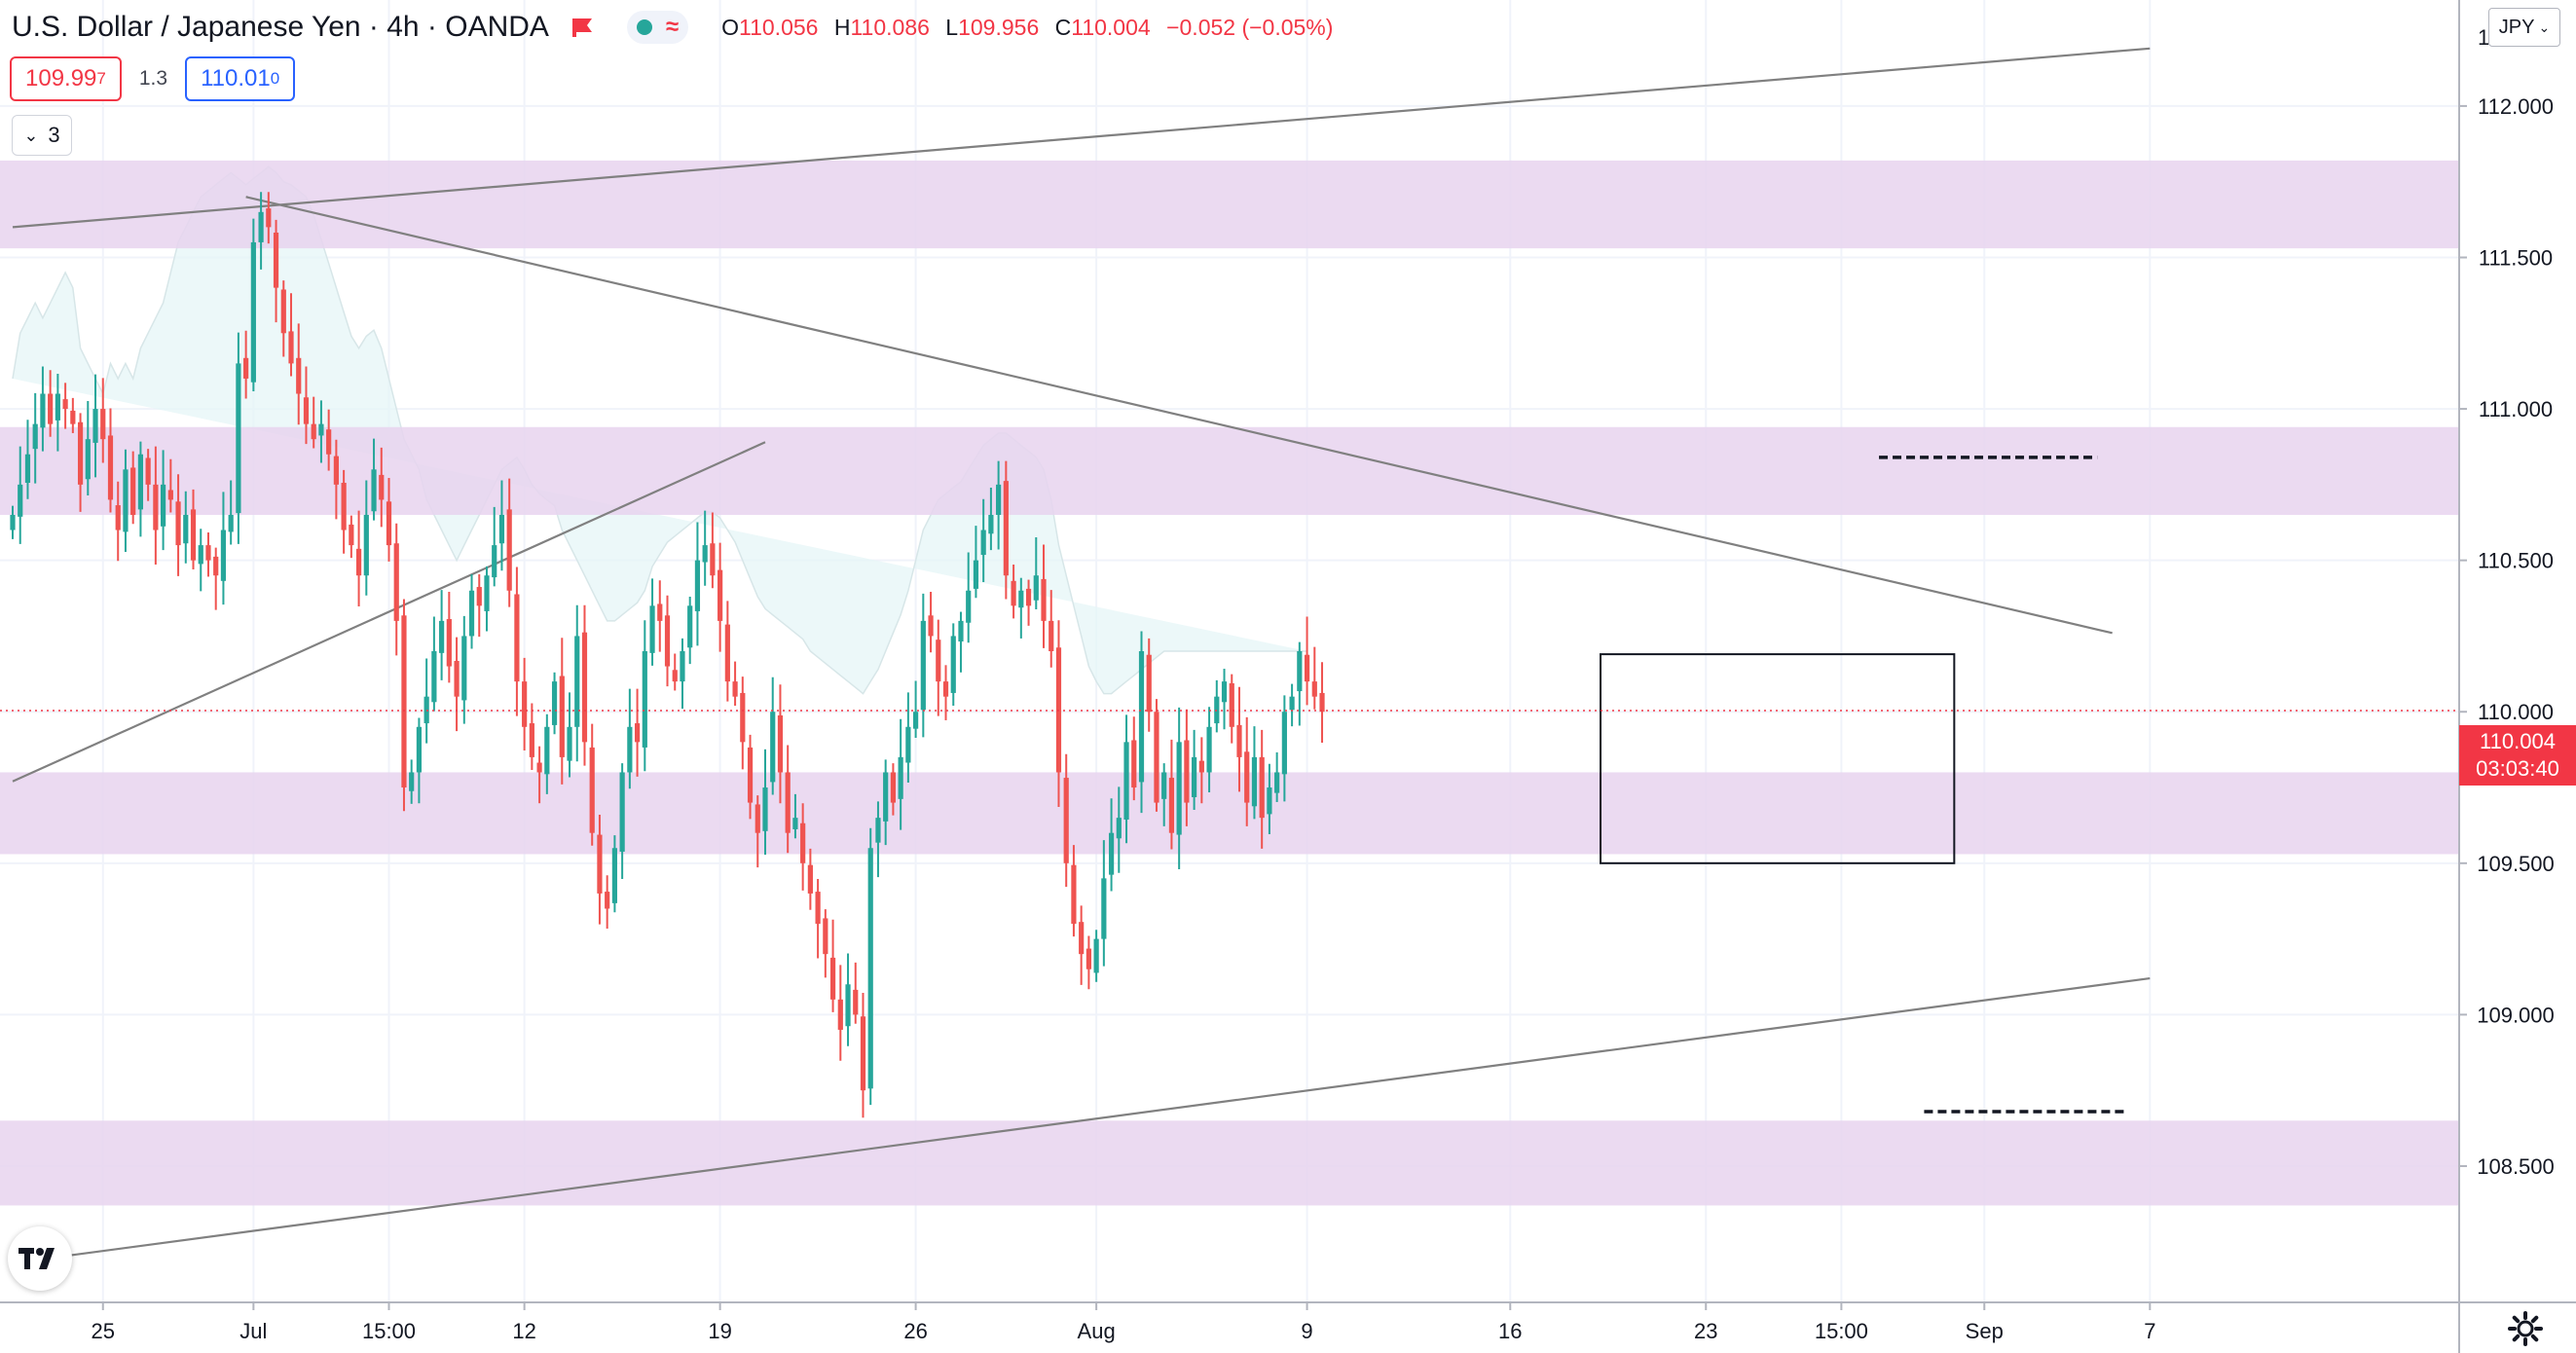 The image size is (2576, 1353). What do you see at coordinates (42, 136) in the screenshot?
I see `indicators-toggle-button: ⌄ 3` at bounding box center [42, 136].